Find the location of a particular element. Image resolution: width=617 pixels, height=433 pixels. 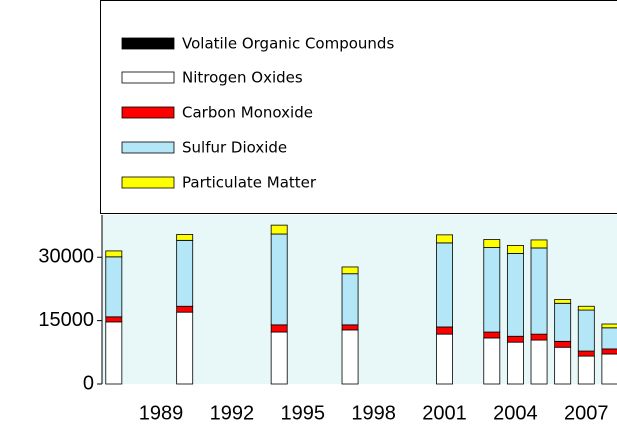

legend-label: Carbon Monoxide is located at coordinates (247, 113).